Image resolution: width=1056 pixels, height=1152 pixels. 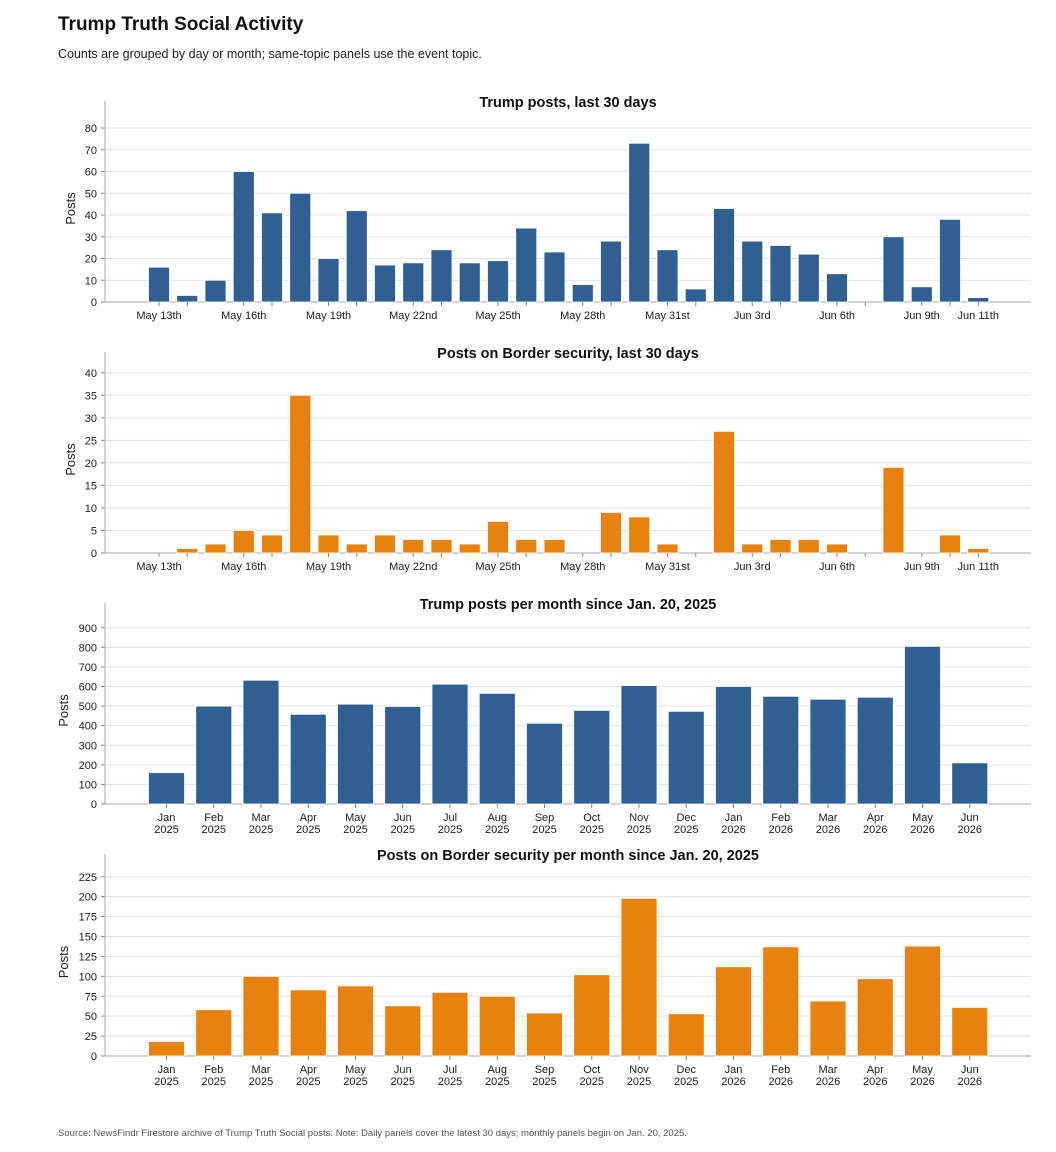 What do you see at coordinates (181, 24) in the screenshot?
I see `page-title: Trump Truth Social Activity` at bounding box center [181, 24].